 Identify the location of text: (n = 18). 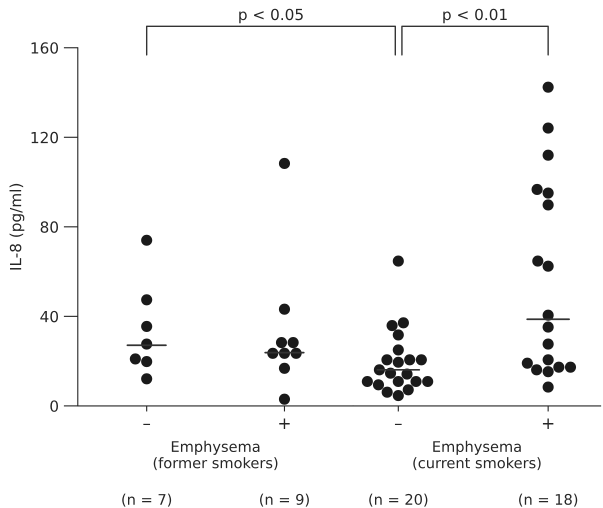
(548, 500).